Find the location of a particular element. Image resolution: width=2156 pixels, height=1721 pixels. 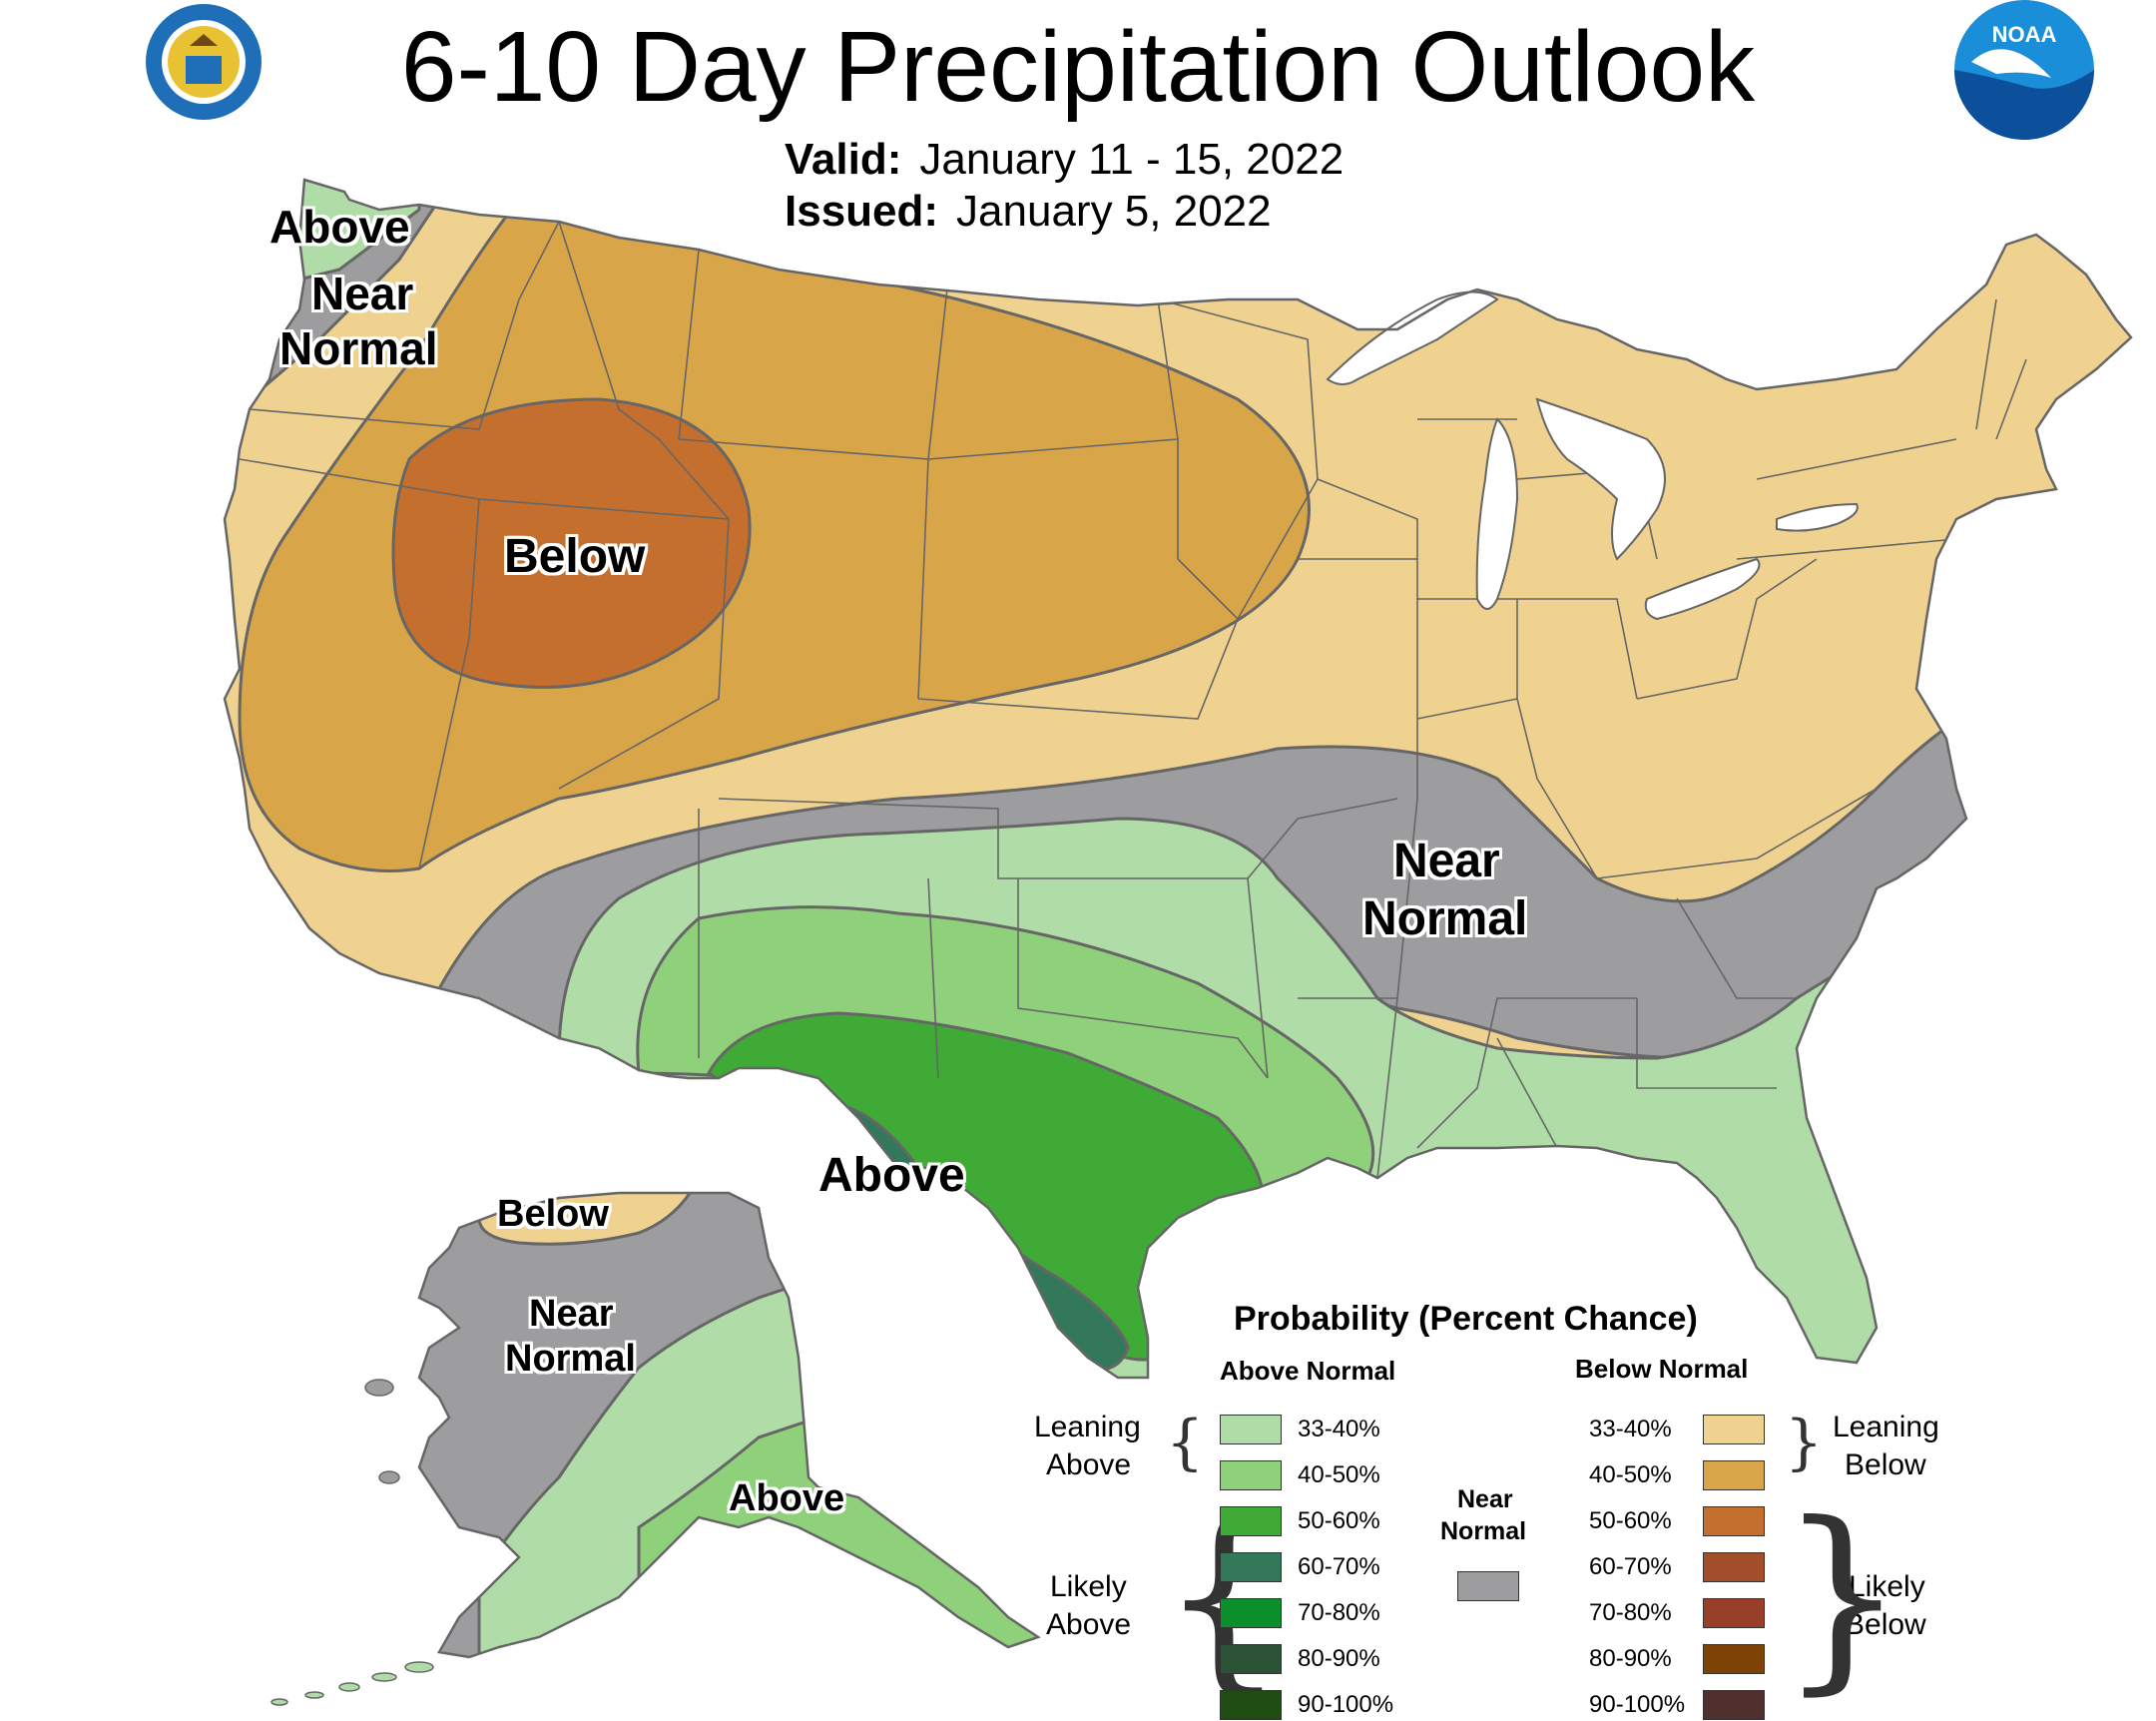

region-label-nw-near: Near is located at coordinates (362, 293).